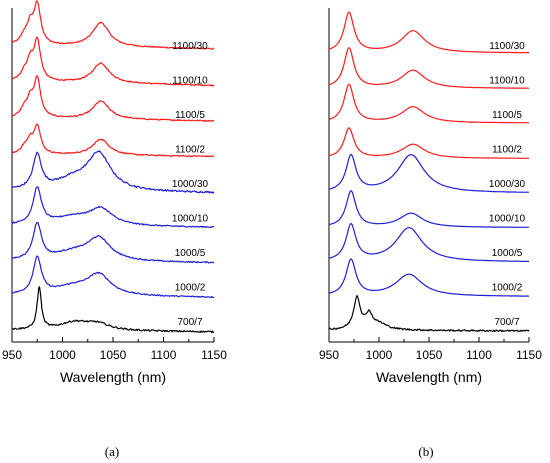  I want to click on panel-a-caption: (a), so click(112, 451).